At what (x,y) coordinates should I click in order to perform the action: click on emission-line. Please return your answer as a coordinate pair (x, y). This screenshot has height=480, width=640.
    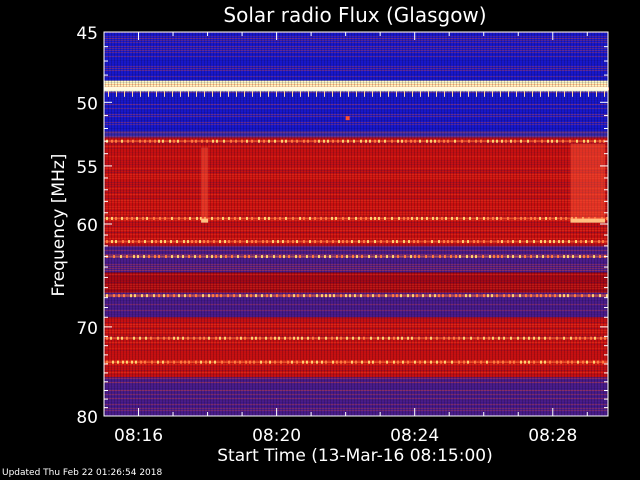
    Looking at the image, I should click on (356, 241).